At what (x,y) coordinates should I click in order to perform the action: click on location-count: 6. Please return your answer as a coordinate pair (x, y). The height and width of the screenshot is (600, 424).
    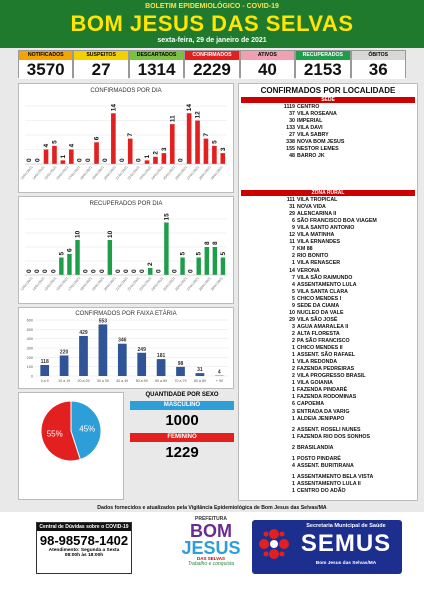
    Looking at the image, I should click on (293, 221).